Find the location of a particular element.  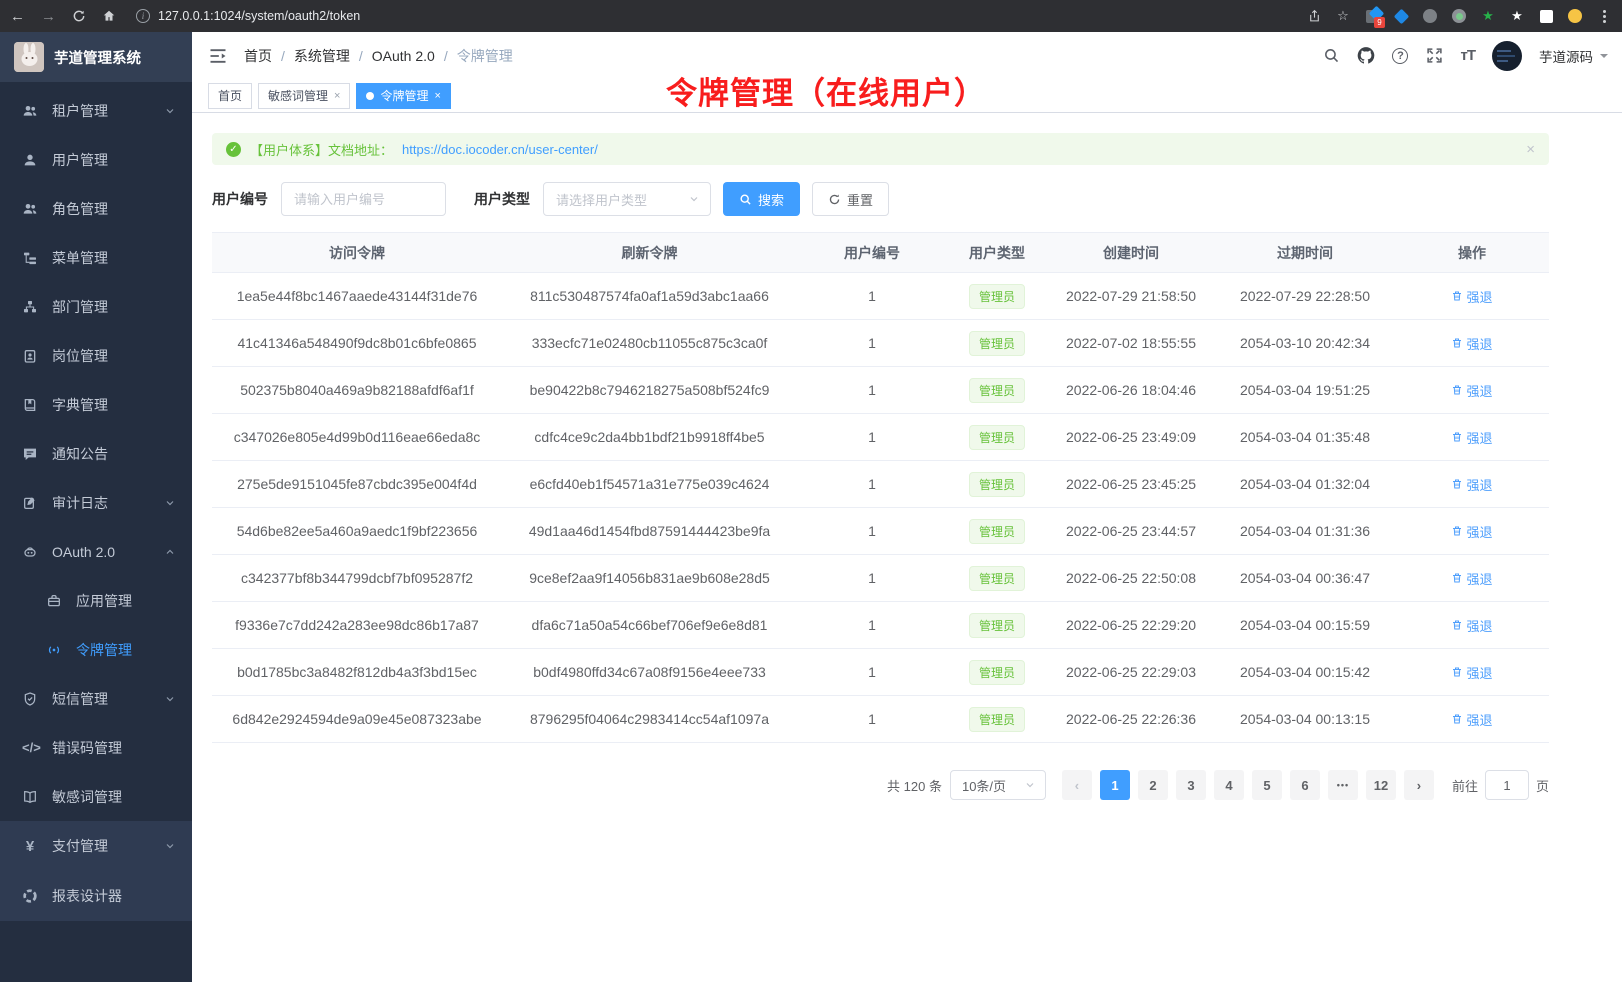

page-button-12: 12 is located at coordinates (1380, 785).